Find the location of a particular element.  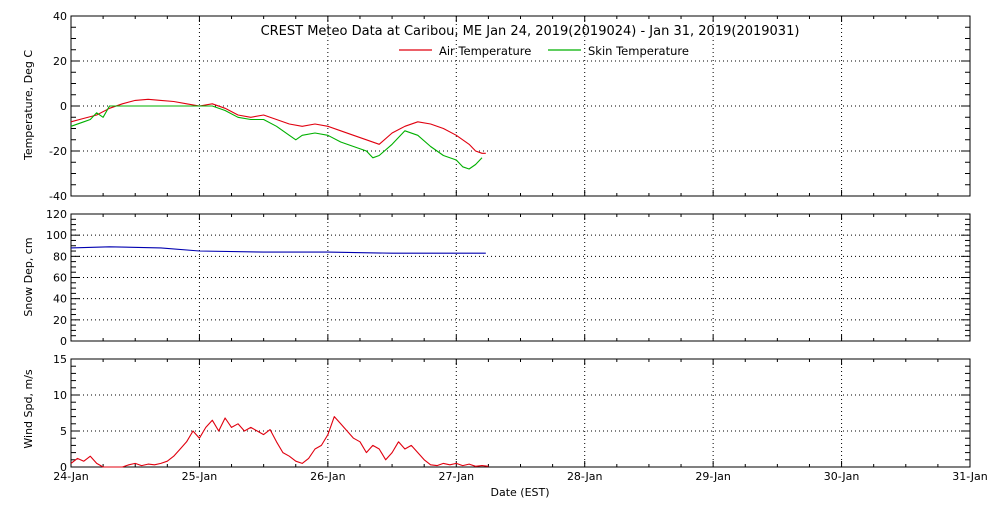

y-tick-label: -40 is located at coordinates (58, 196).